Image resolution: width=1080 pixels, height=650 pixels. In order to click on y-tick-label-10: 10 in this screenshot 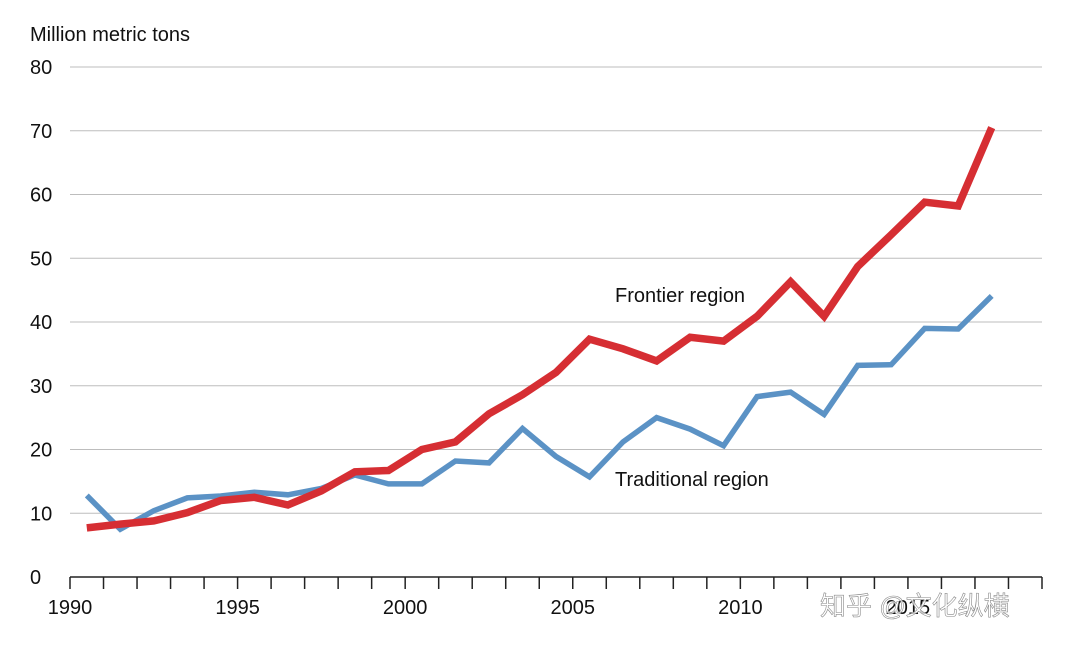, I will do `click(41, 514)`.